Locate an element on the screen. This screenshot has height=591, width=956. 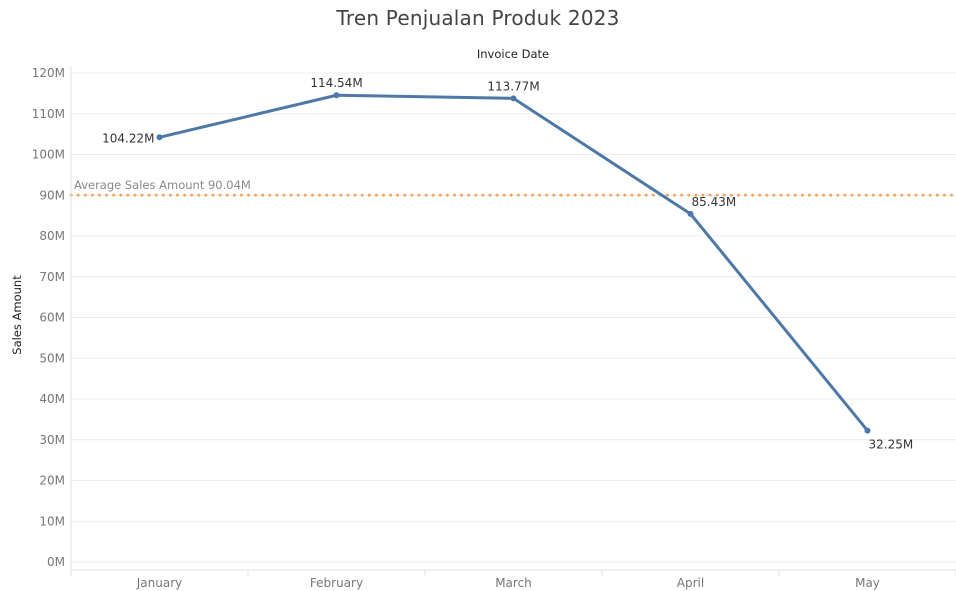
x-tick-label: February is located at coordinates (336, 583).